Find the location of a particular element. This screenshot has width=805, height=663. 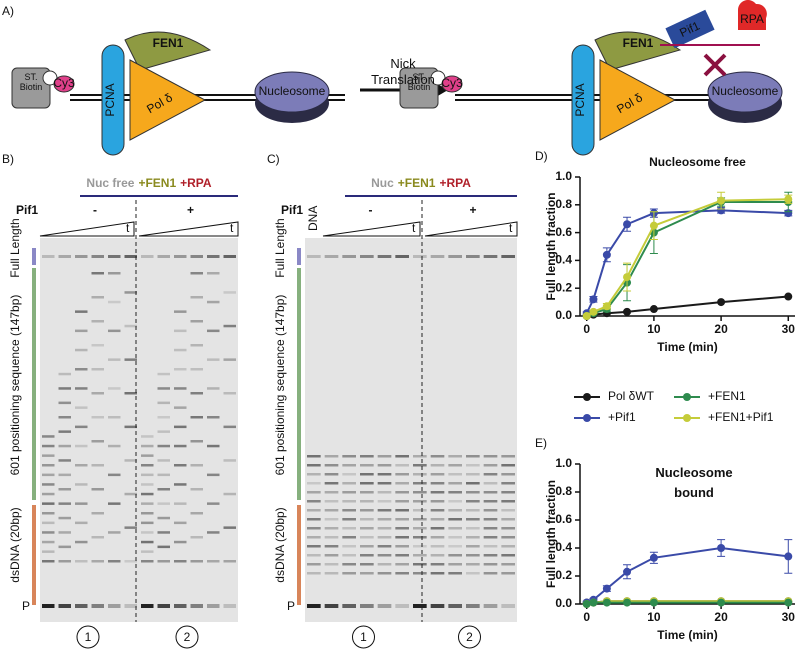

y-axis-label: Full length fraction is located at coordinates (551, 534).